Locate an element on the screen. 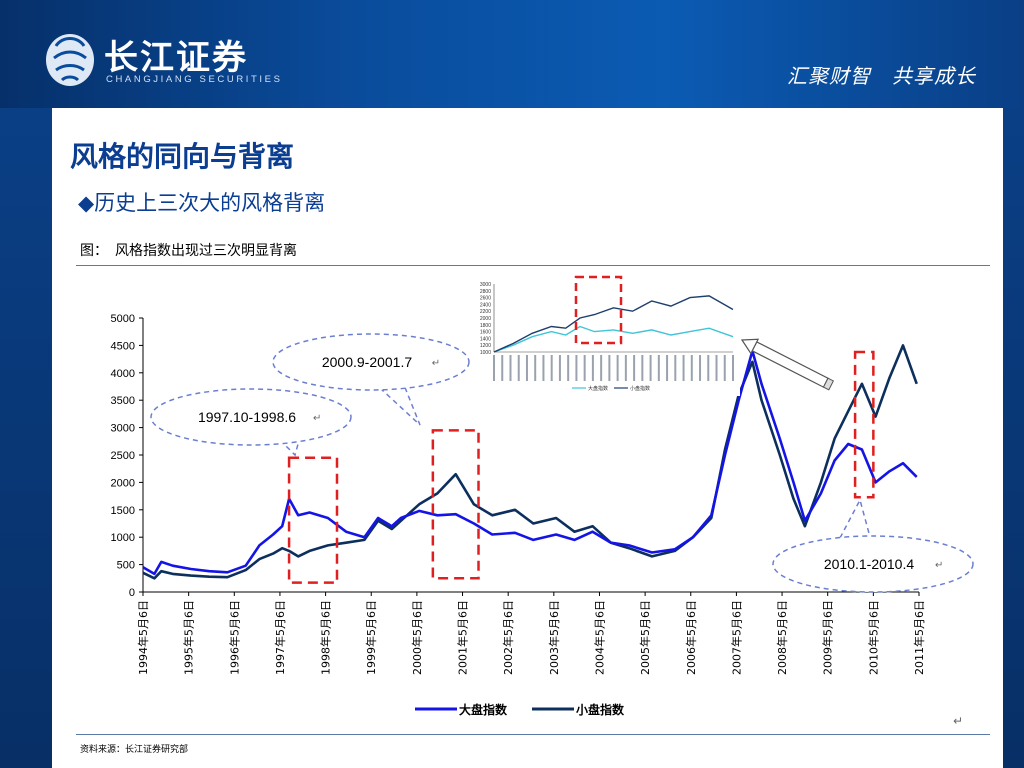 The width and height of the screenshot is (1024, 768). y-tick-label: 4500 is located at coordinates (123, 346).